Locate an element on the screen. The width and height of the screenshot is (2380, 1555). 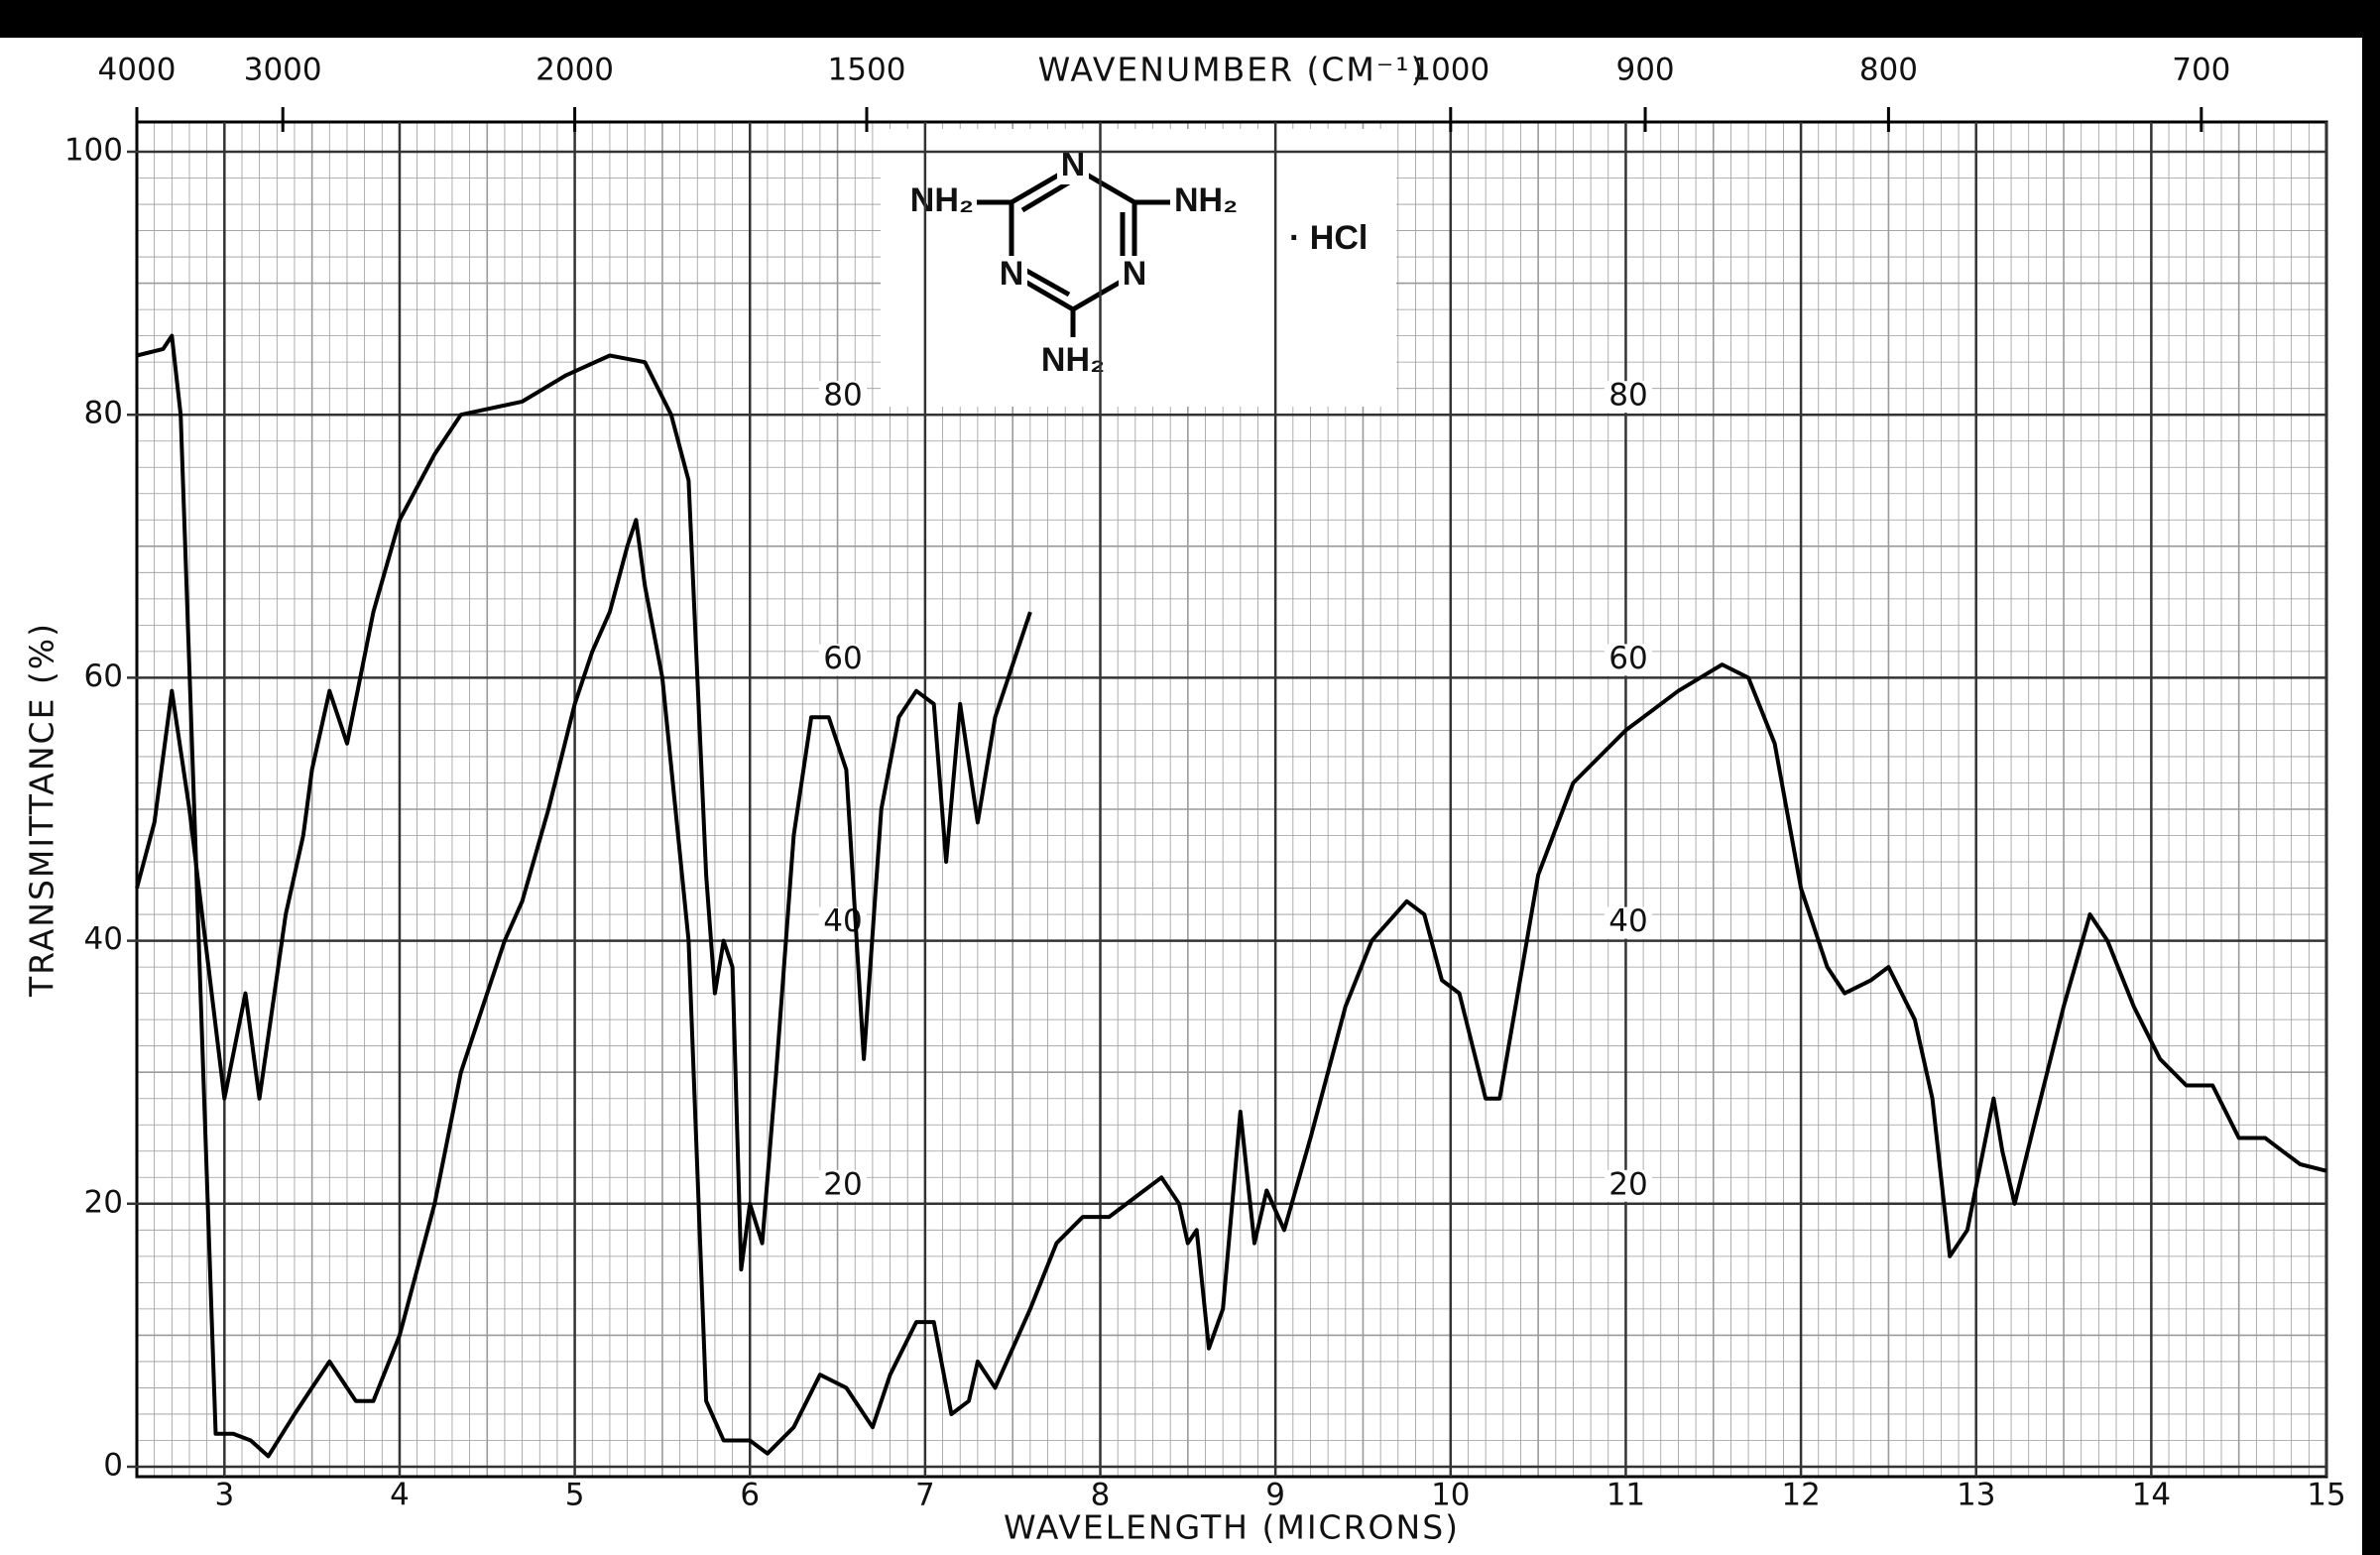
y-tick-label: 60 is located at coordinates (103, 676).